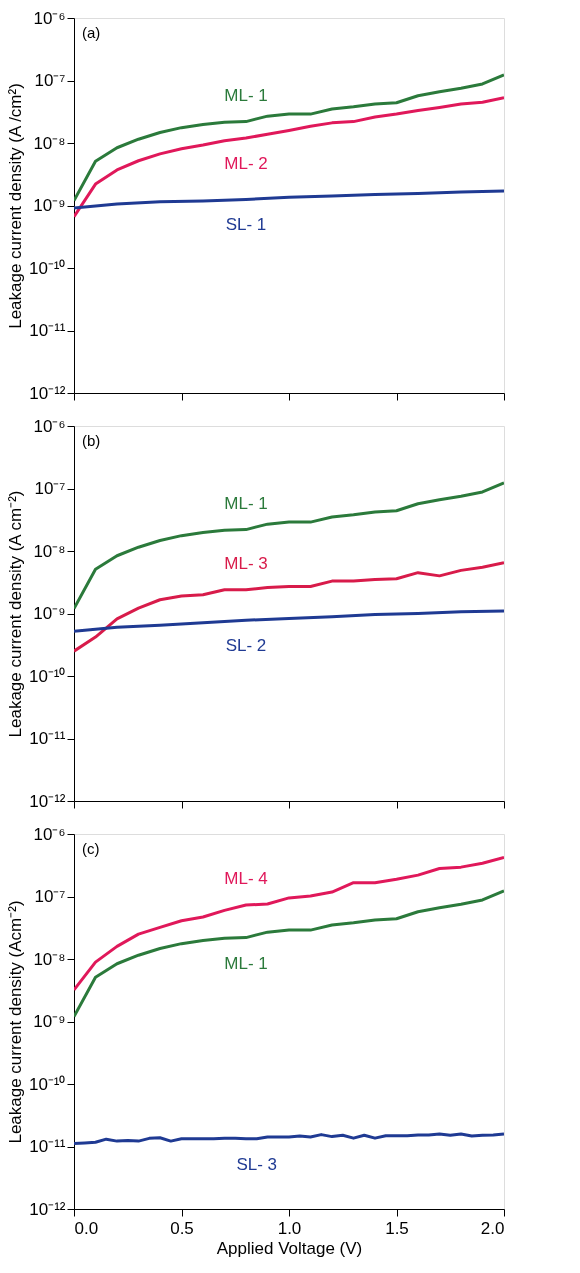 The image size is (580, 1273). What do you see at coordinates (246, 164) in the screenshot?
I see `series-label: ML- 2` at bounding box center [246, 164].